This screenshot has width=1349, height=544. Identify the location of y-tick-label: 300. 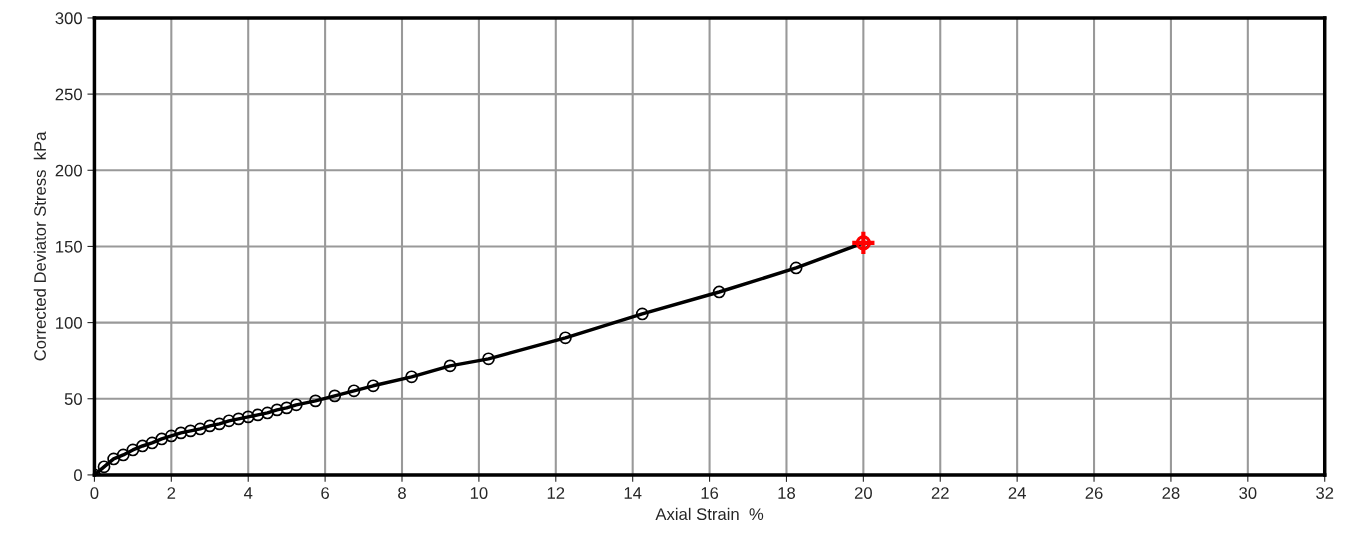
(68, 18).